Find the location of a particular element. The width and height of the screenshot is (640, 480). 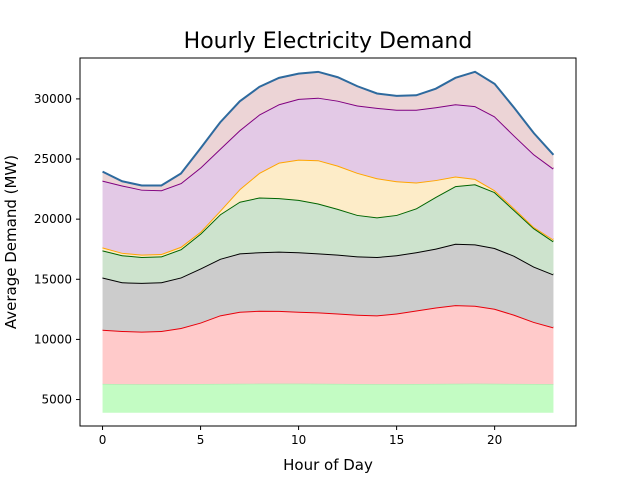

y-tick-label: 5000 is located at coordinates (56, 400).